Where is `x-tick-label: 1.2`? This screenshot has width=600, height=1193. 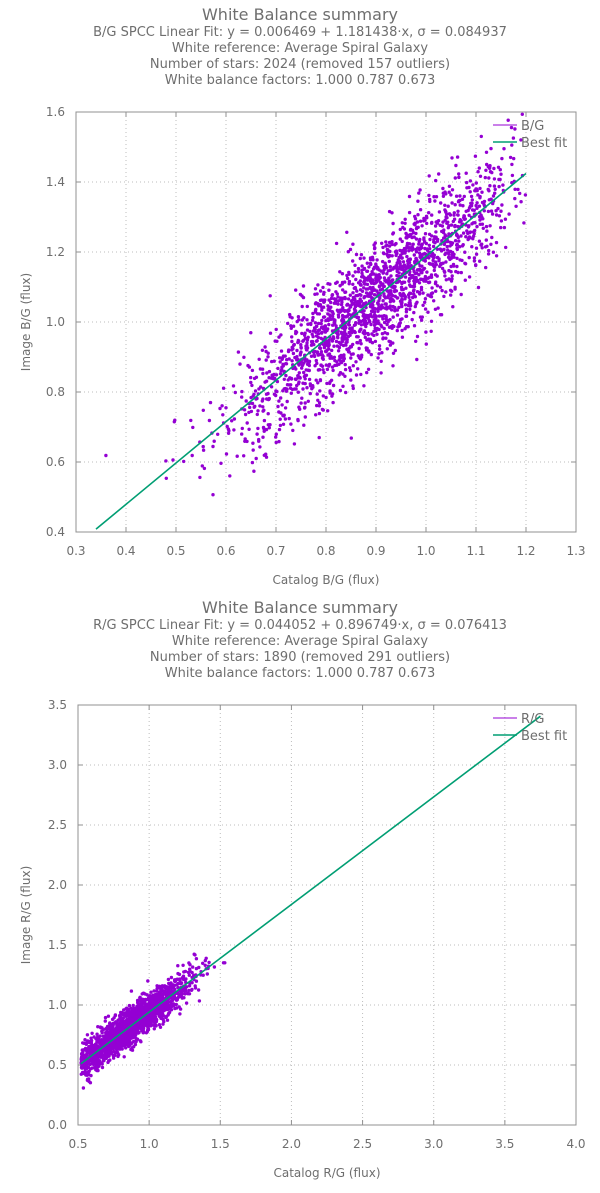 x-tick-label: 1.2 is located at coordinates (525, 551).